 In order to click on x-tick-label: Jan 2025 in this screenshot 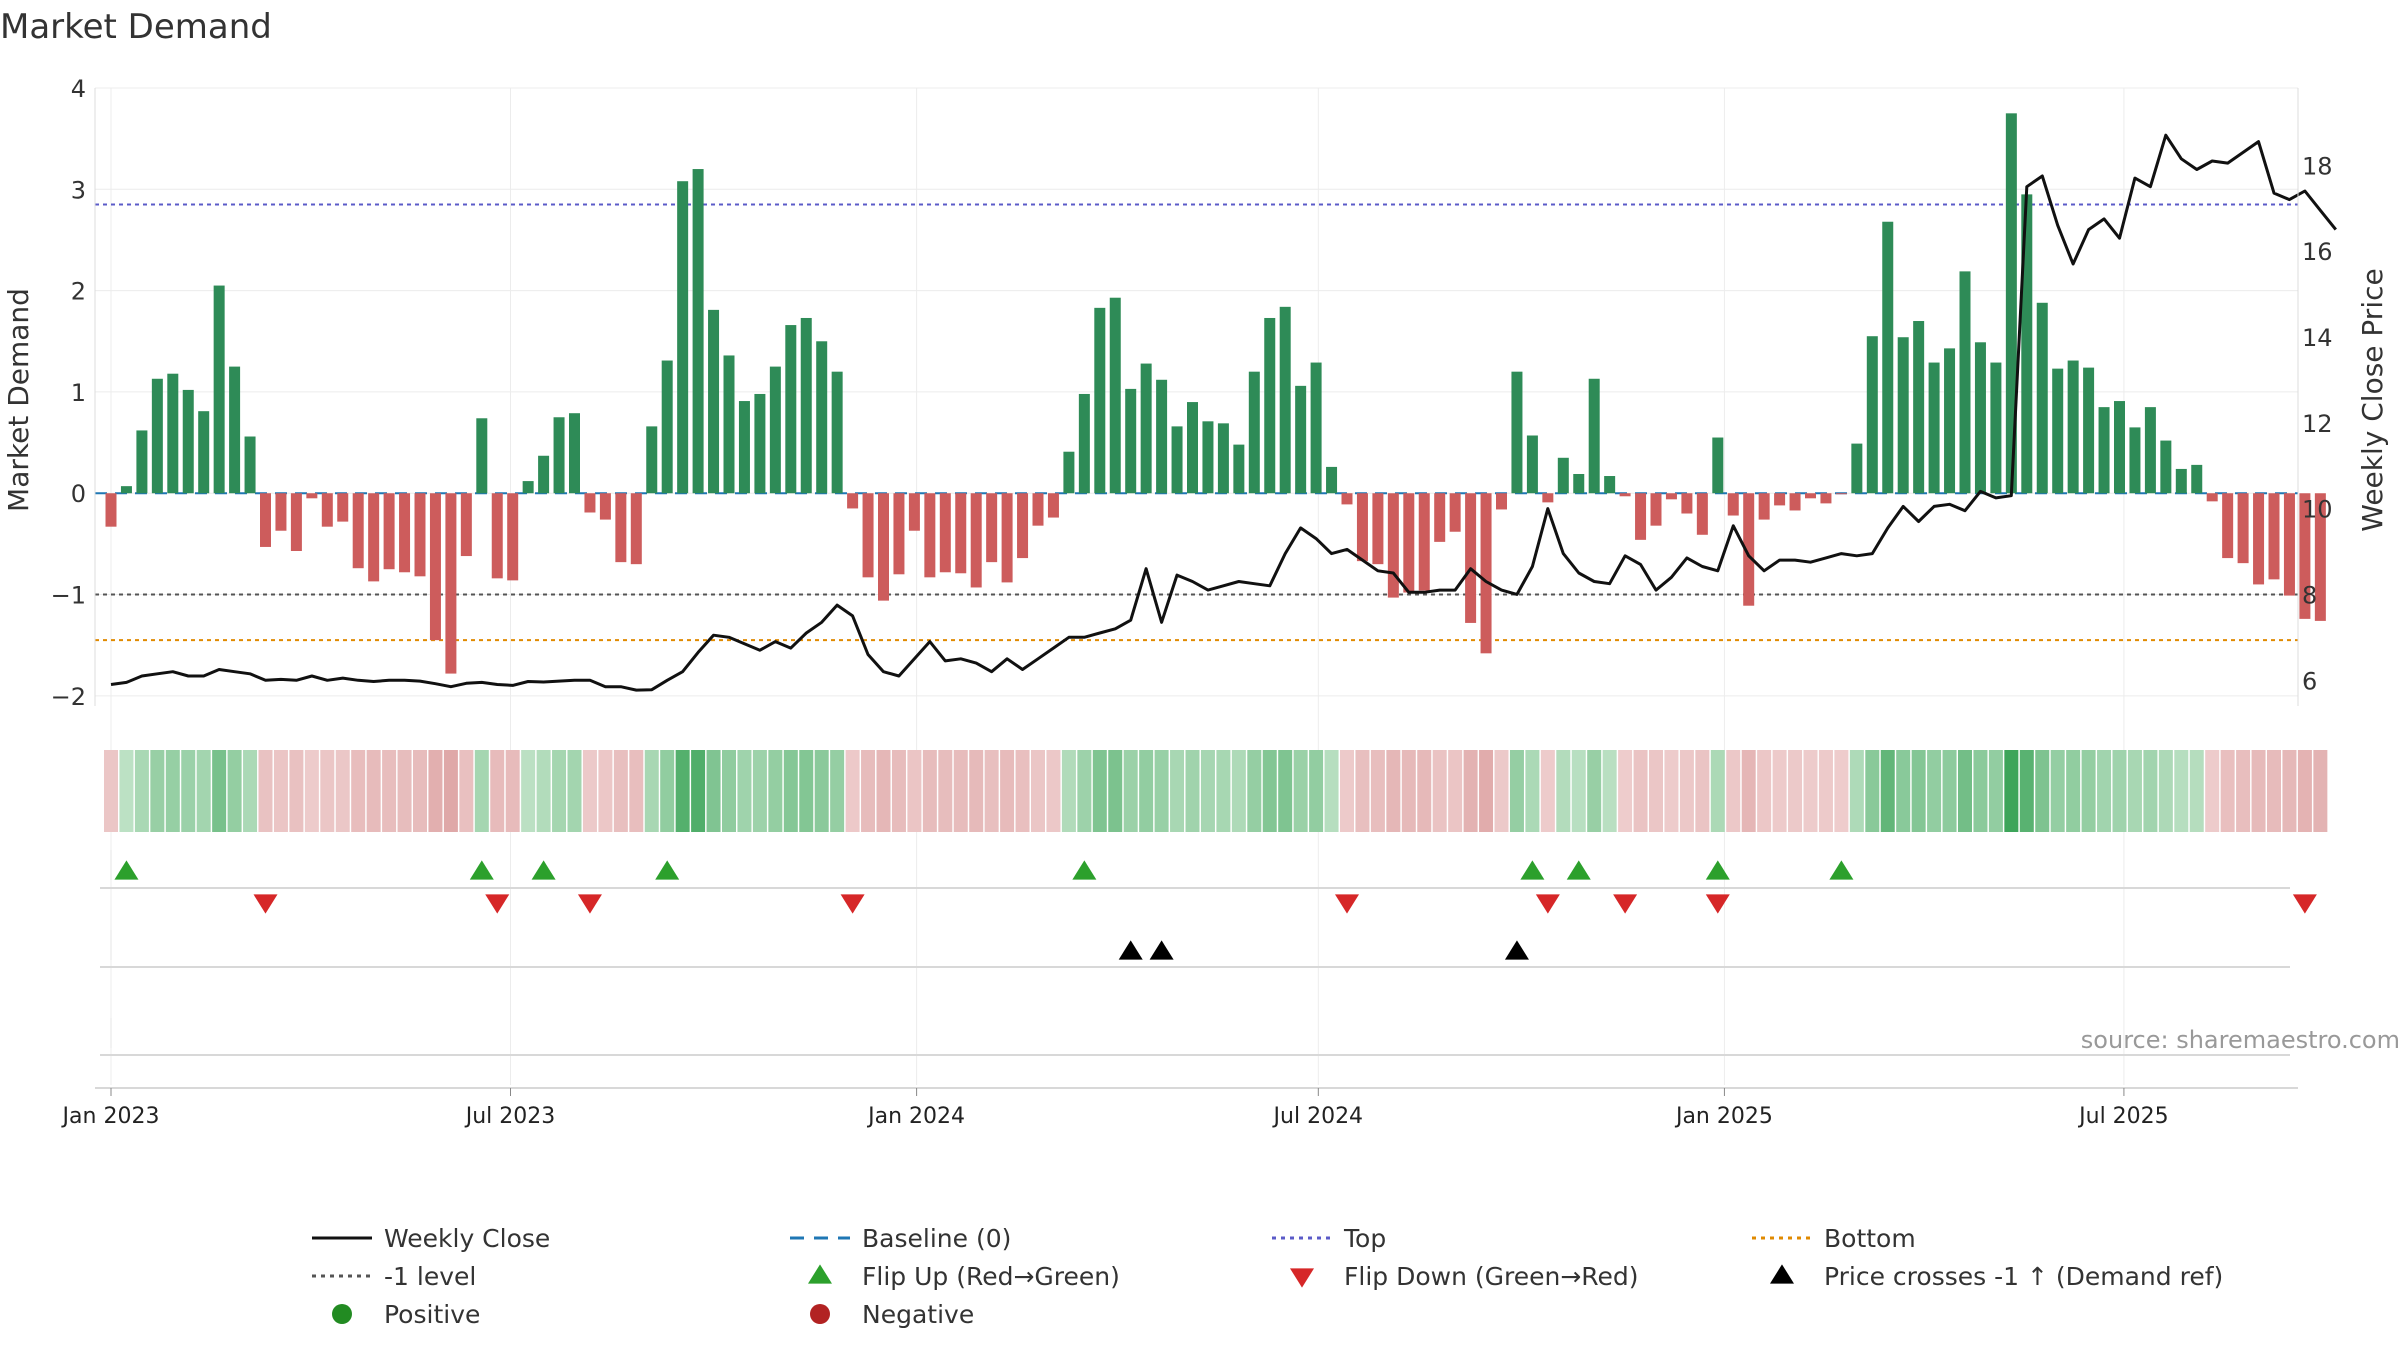, I will do `click(1723, 1116)`.